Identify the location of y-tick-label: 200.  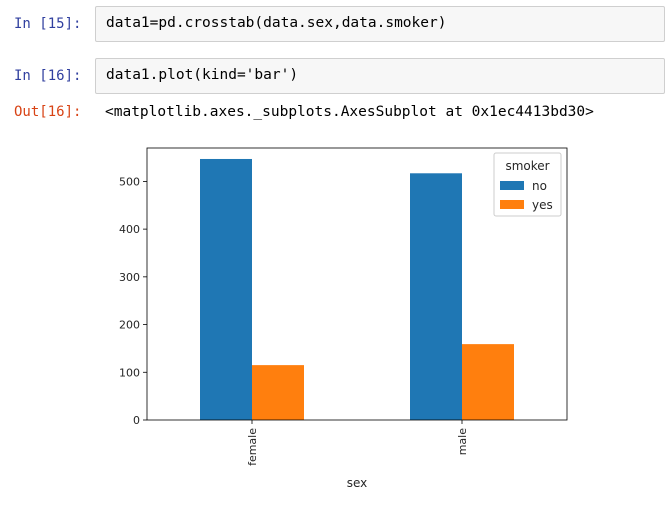
(129, 325).